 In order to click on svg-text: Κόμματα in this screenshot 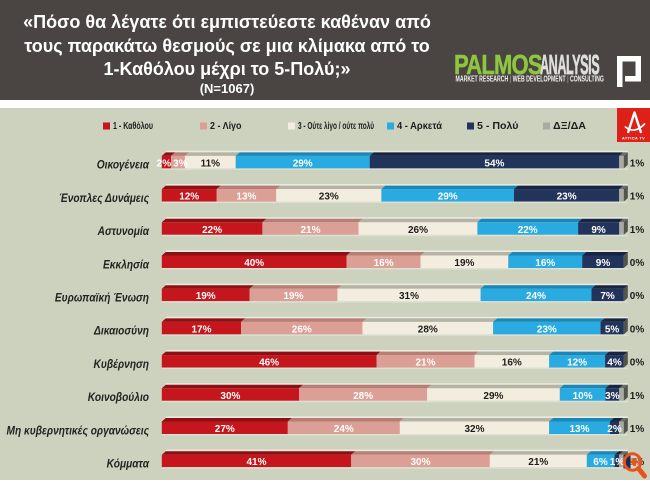, I will do `click(128, 464)`.